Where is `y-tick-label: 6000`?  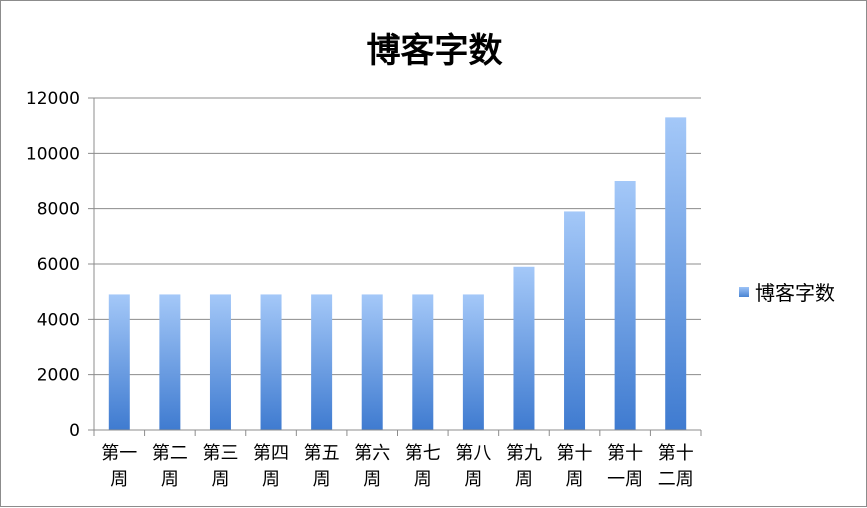
y-tick-label: 6000 is located at coordinates (58, 265).